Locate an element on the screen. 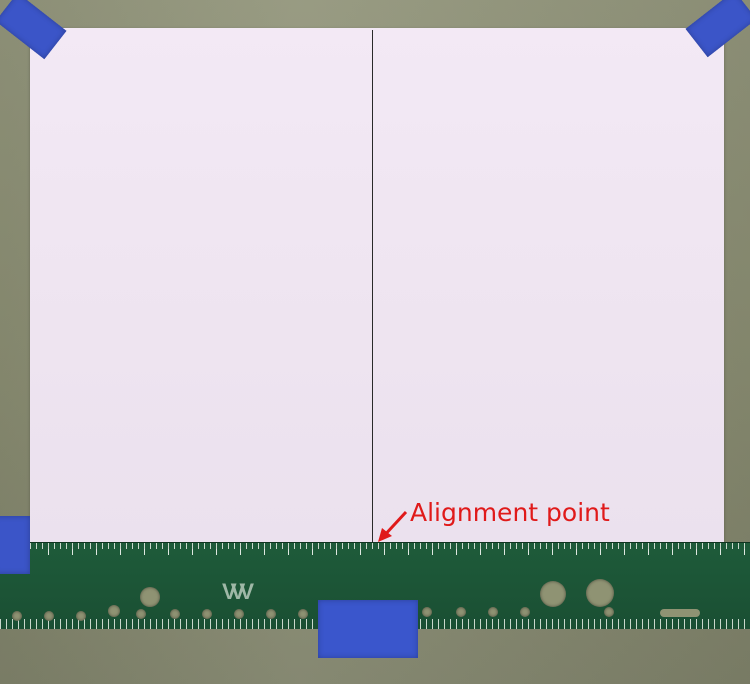  tape-bottom is located at coordinates (368, 629).